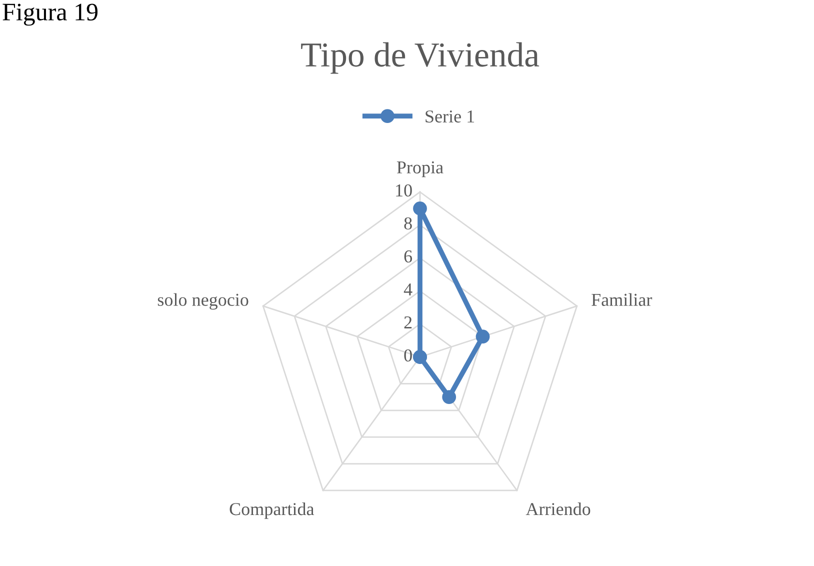 The image size is (814, 566). What do you see at coordinates (408, 322) in the screenshot?
I see `y-tick-label: 2` at bounding box center [408, 322].